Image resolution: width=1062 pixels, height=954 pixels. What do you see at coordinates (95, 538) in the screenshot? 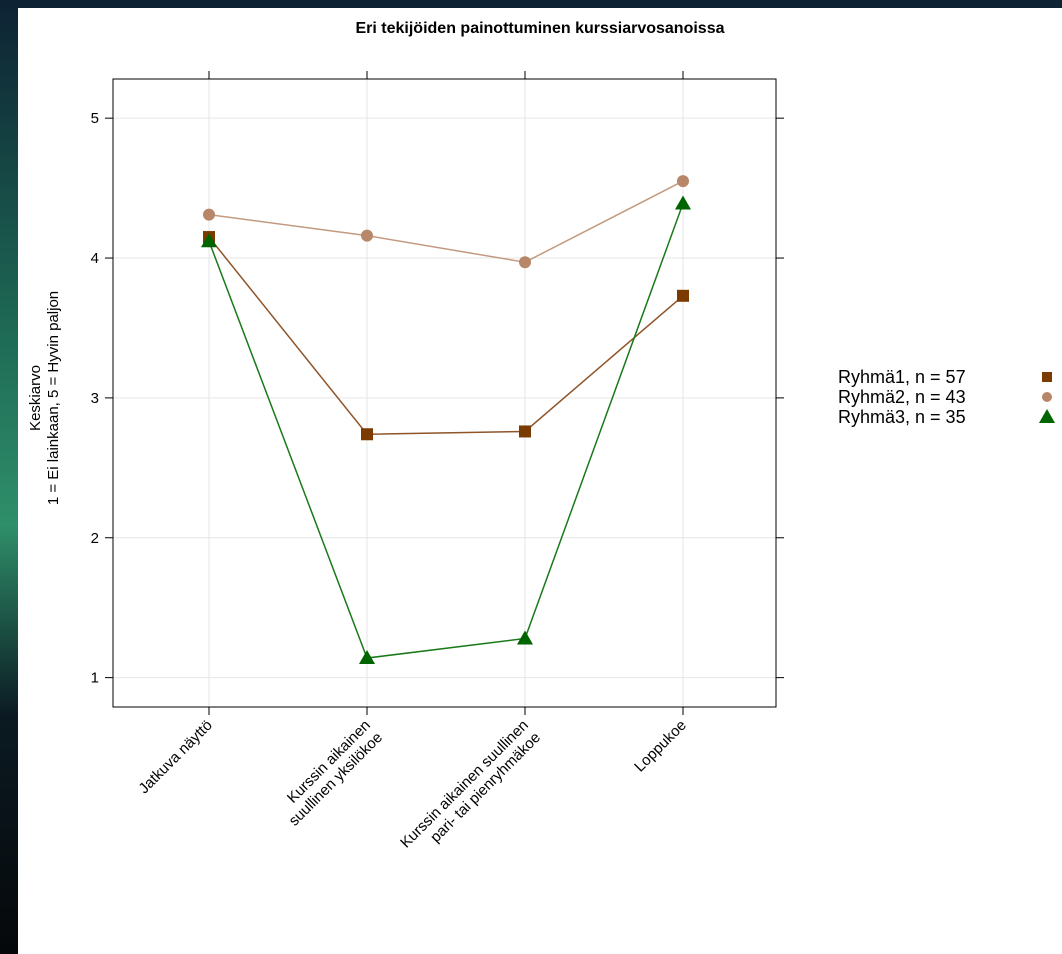
I see `y-tick-label: 2` at bounding box center [95, 538].